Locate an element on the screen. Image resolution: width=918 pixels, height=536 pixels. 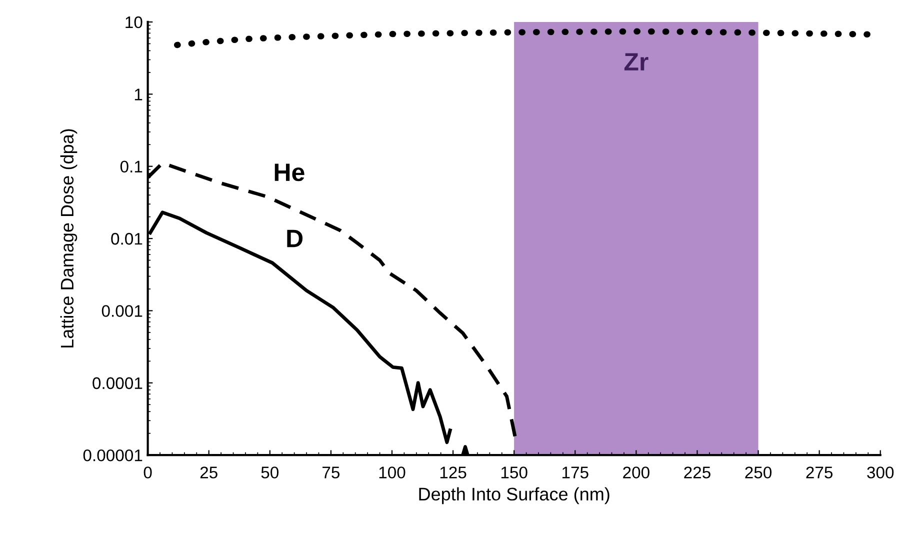
x-tick-label: 175 is located at coordinates (575, 472).